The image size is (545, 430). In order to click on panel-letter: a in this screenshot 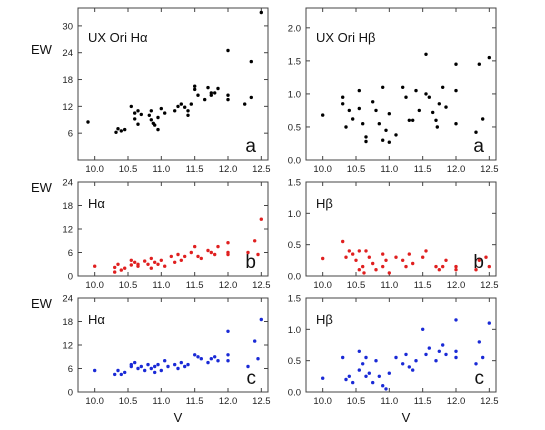, I will do `click(250, 146)`.